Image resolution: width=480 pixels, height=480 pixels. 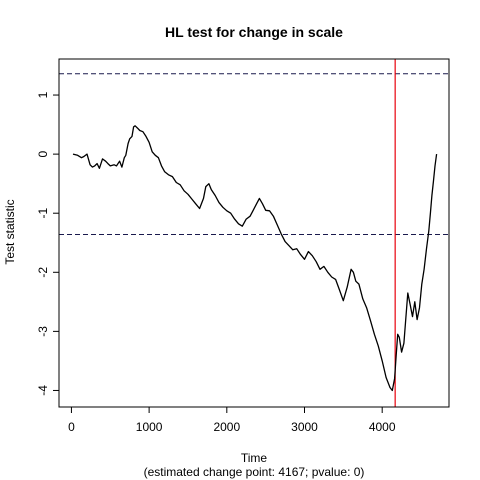 What do you see at coordinates (149, 427) in the screenshot?
I see `x-tick-label: 1000` at bounding box center [149, 427].